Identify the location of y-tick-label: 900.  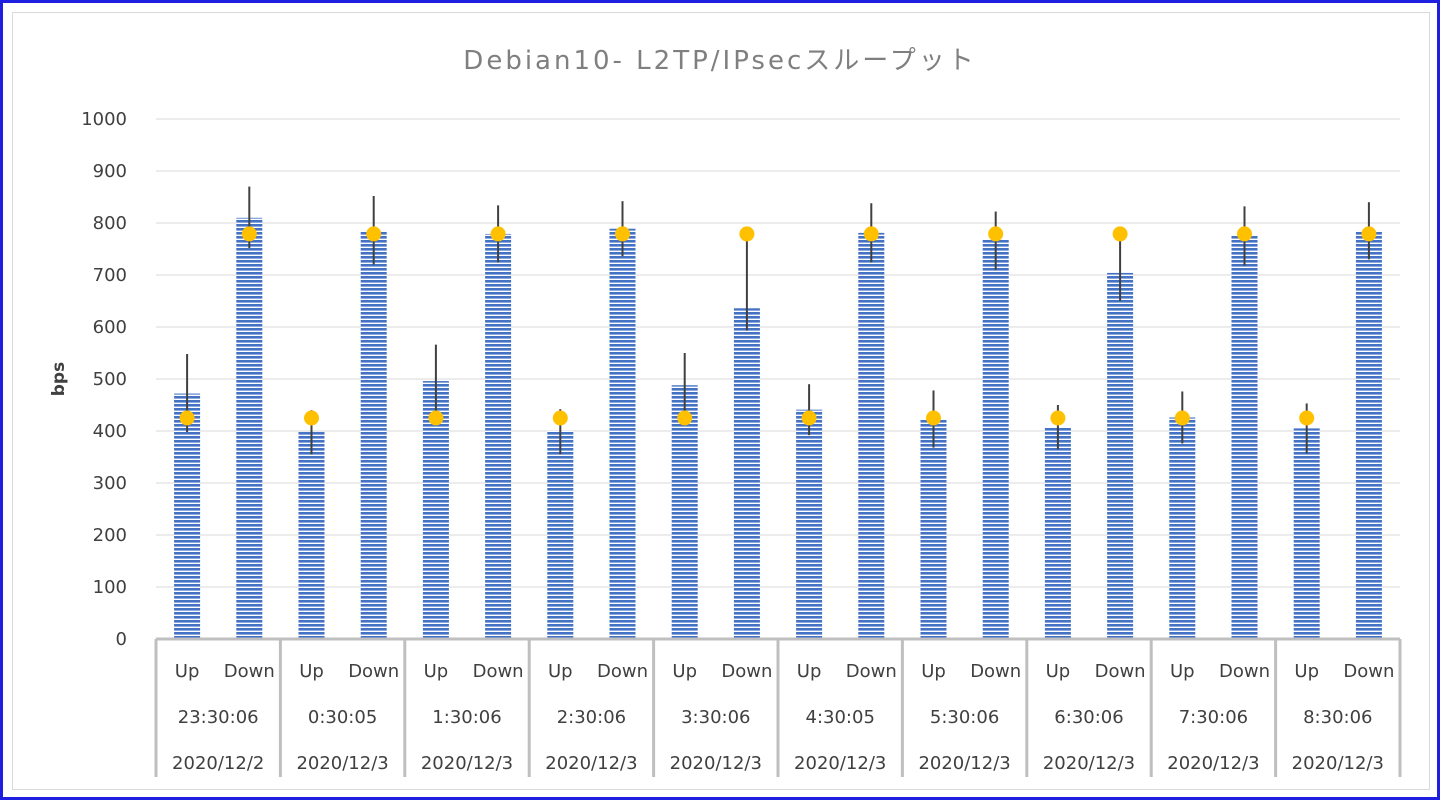
(110, 171).